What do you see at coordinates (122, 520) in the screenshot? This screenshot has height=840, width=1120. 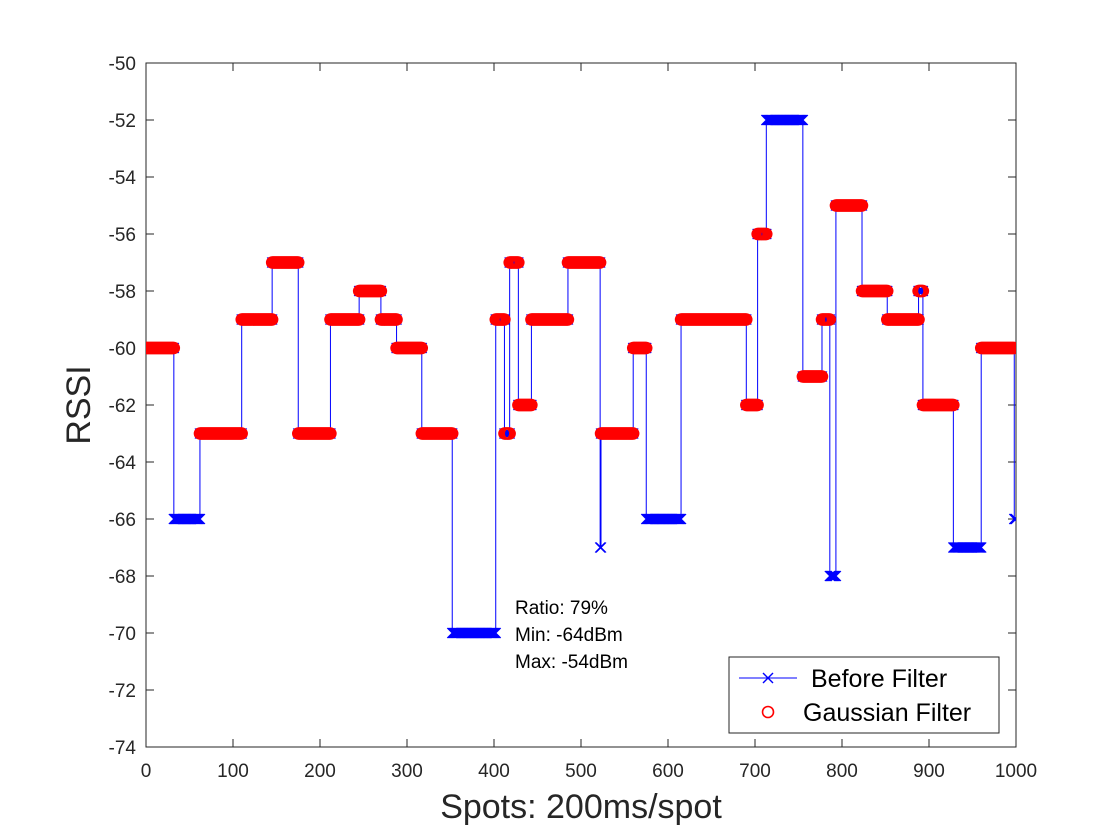 I see `y-tick-label: -66` at bounding box center [122, 520].